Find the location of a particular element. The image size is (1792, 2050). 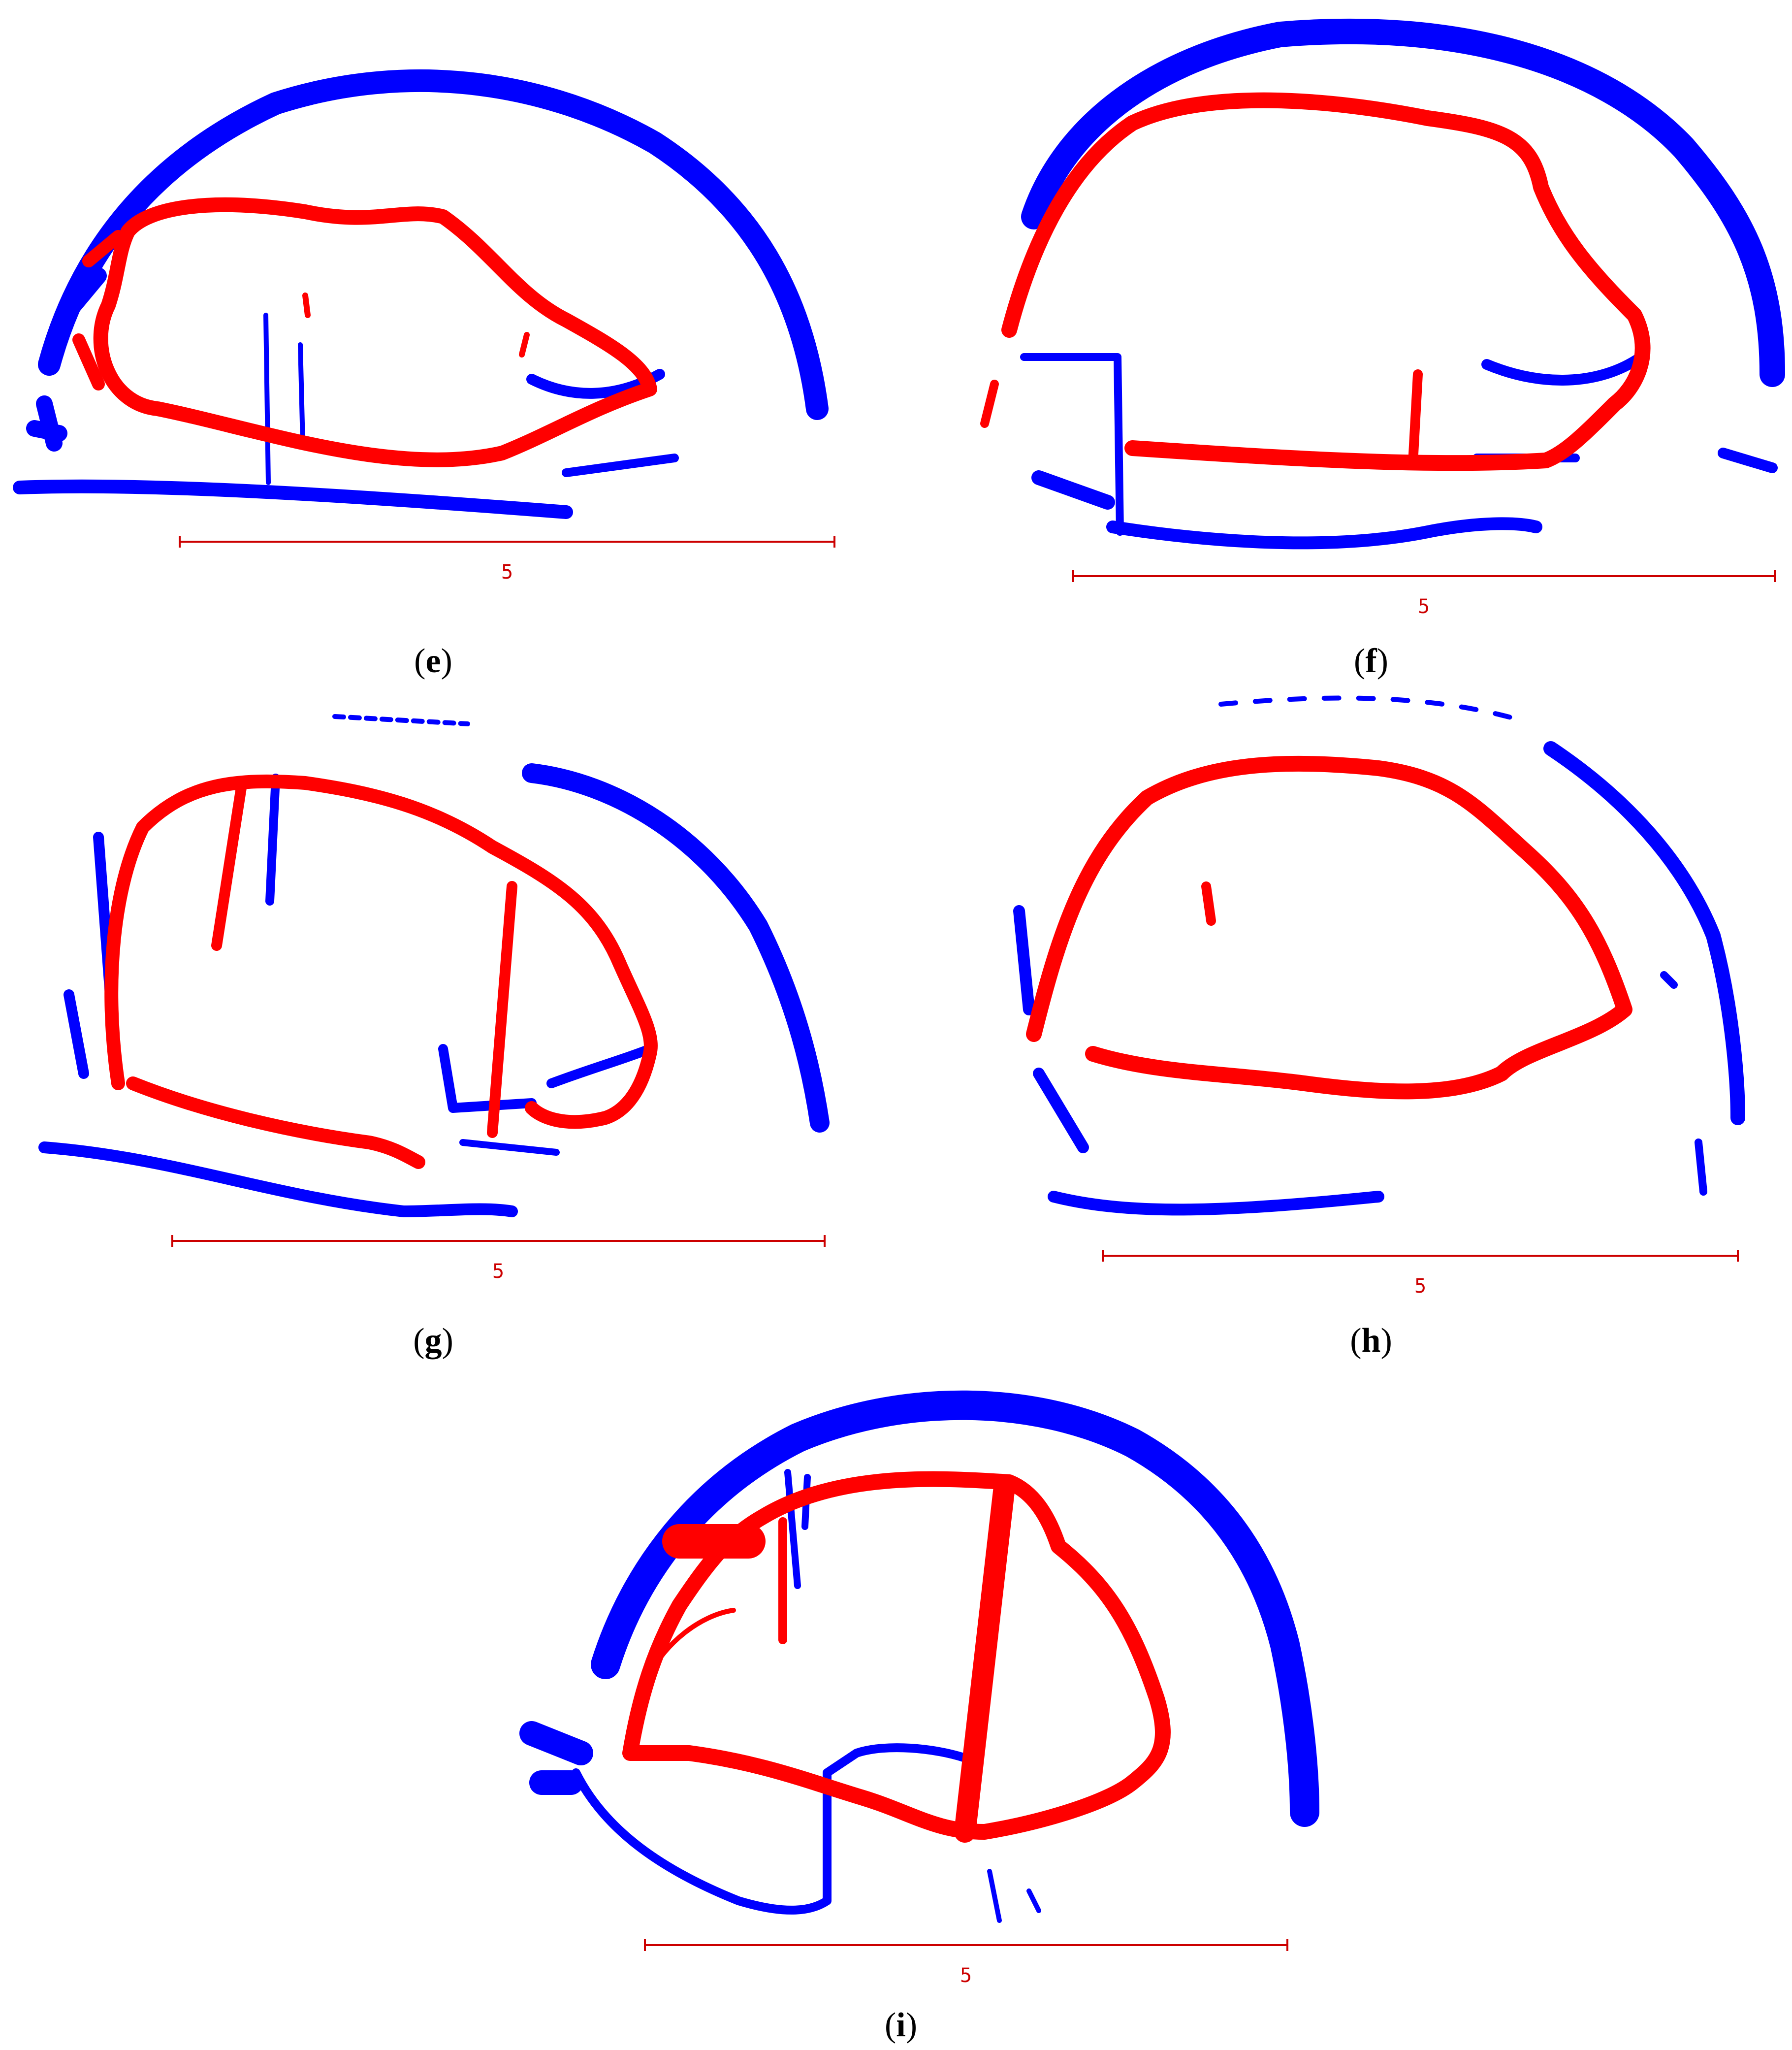

left-fragment is located at coordinates (1073, 490).